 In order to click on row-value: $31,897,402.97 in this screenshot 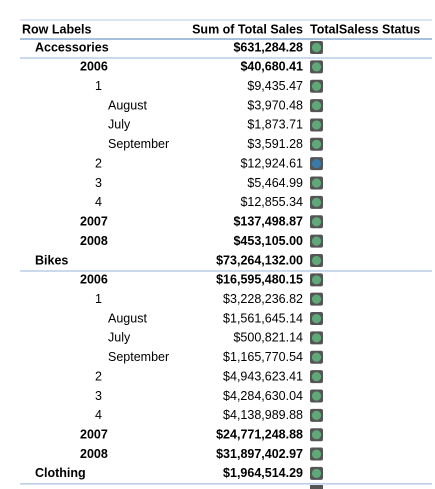, I will do `click(259, 454)`.